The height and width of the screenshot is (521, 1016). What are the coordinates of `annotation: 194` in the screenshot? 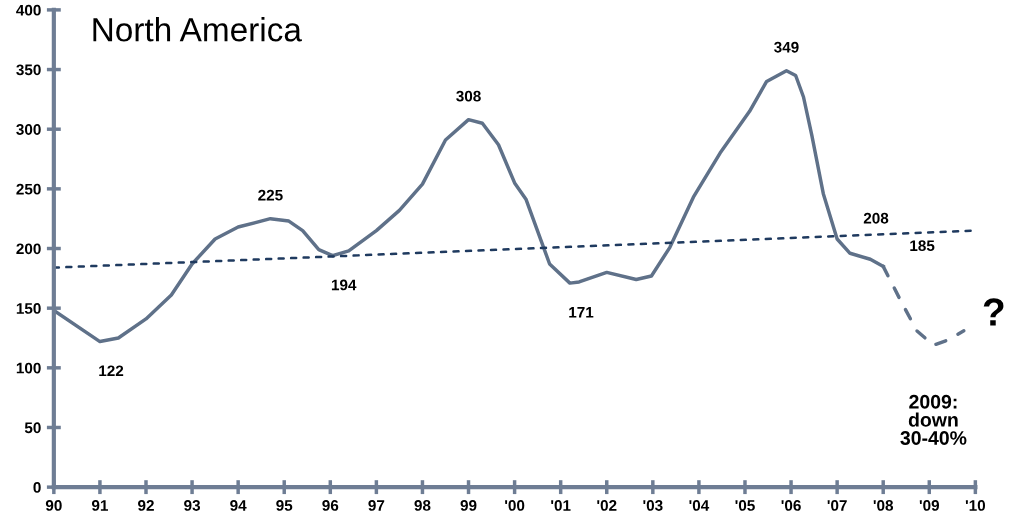 It's located at (344, 285).